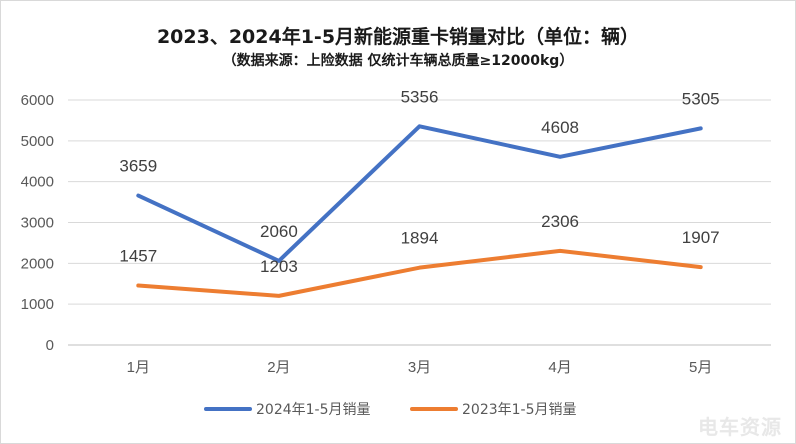 The image size is (796, 444). What do you see at coordinates (701, 98) in the screenshot?
I see `data-label: 5305` at bounding box center [701, 98].